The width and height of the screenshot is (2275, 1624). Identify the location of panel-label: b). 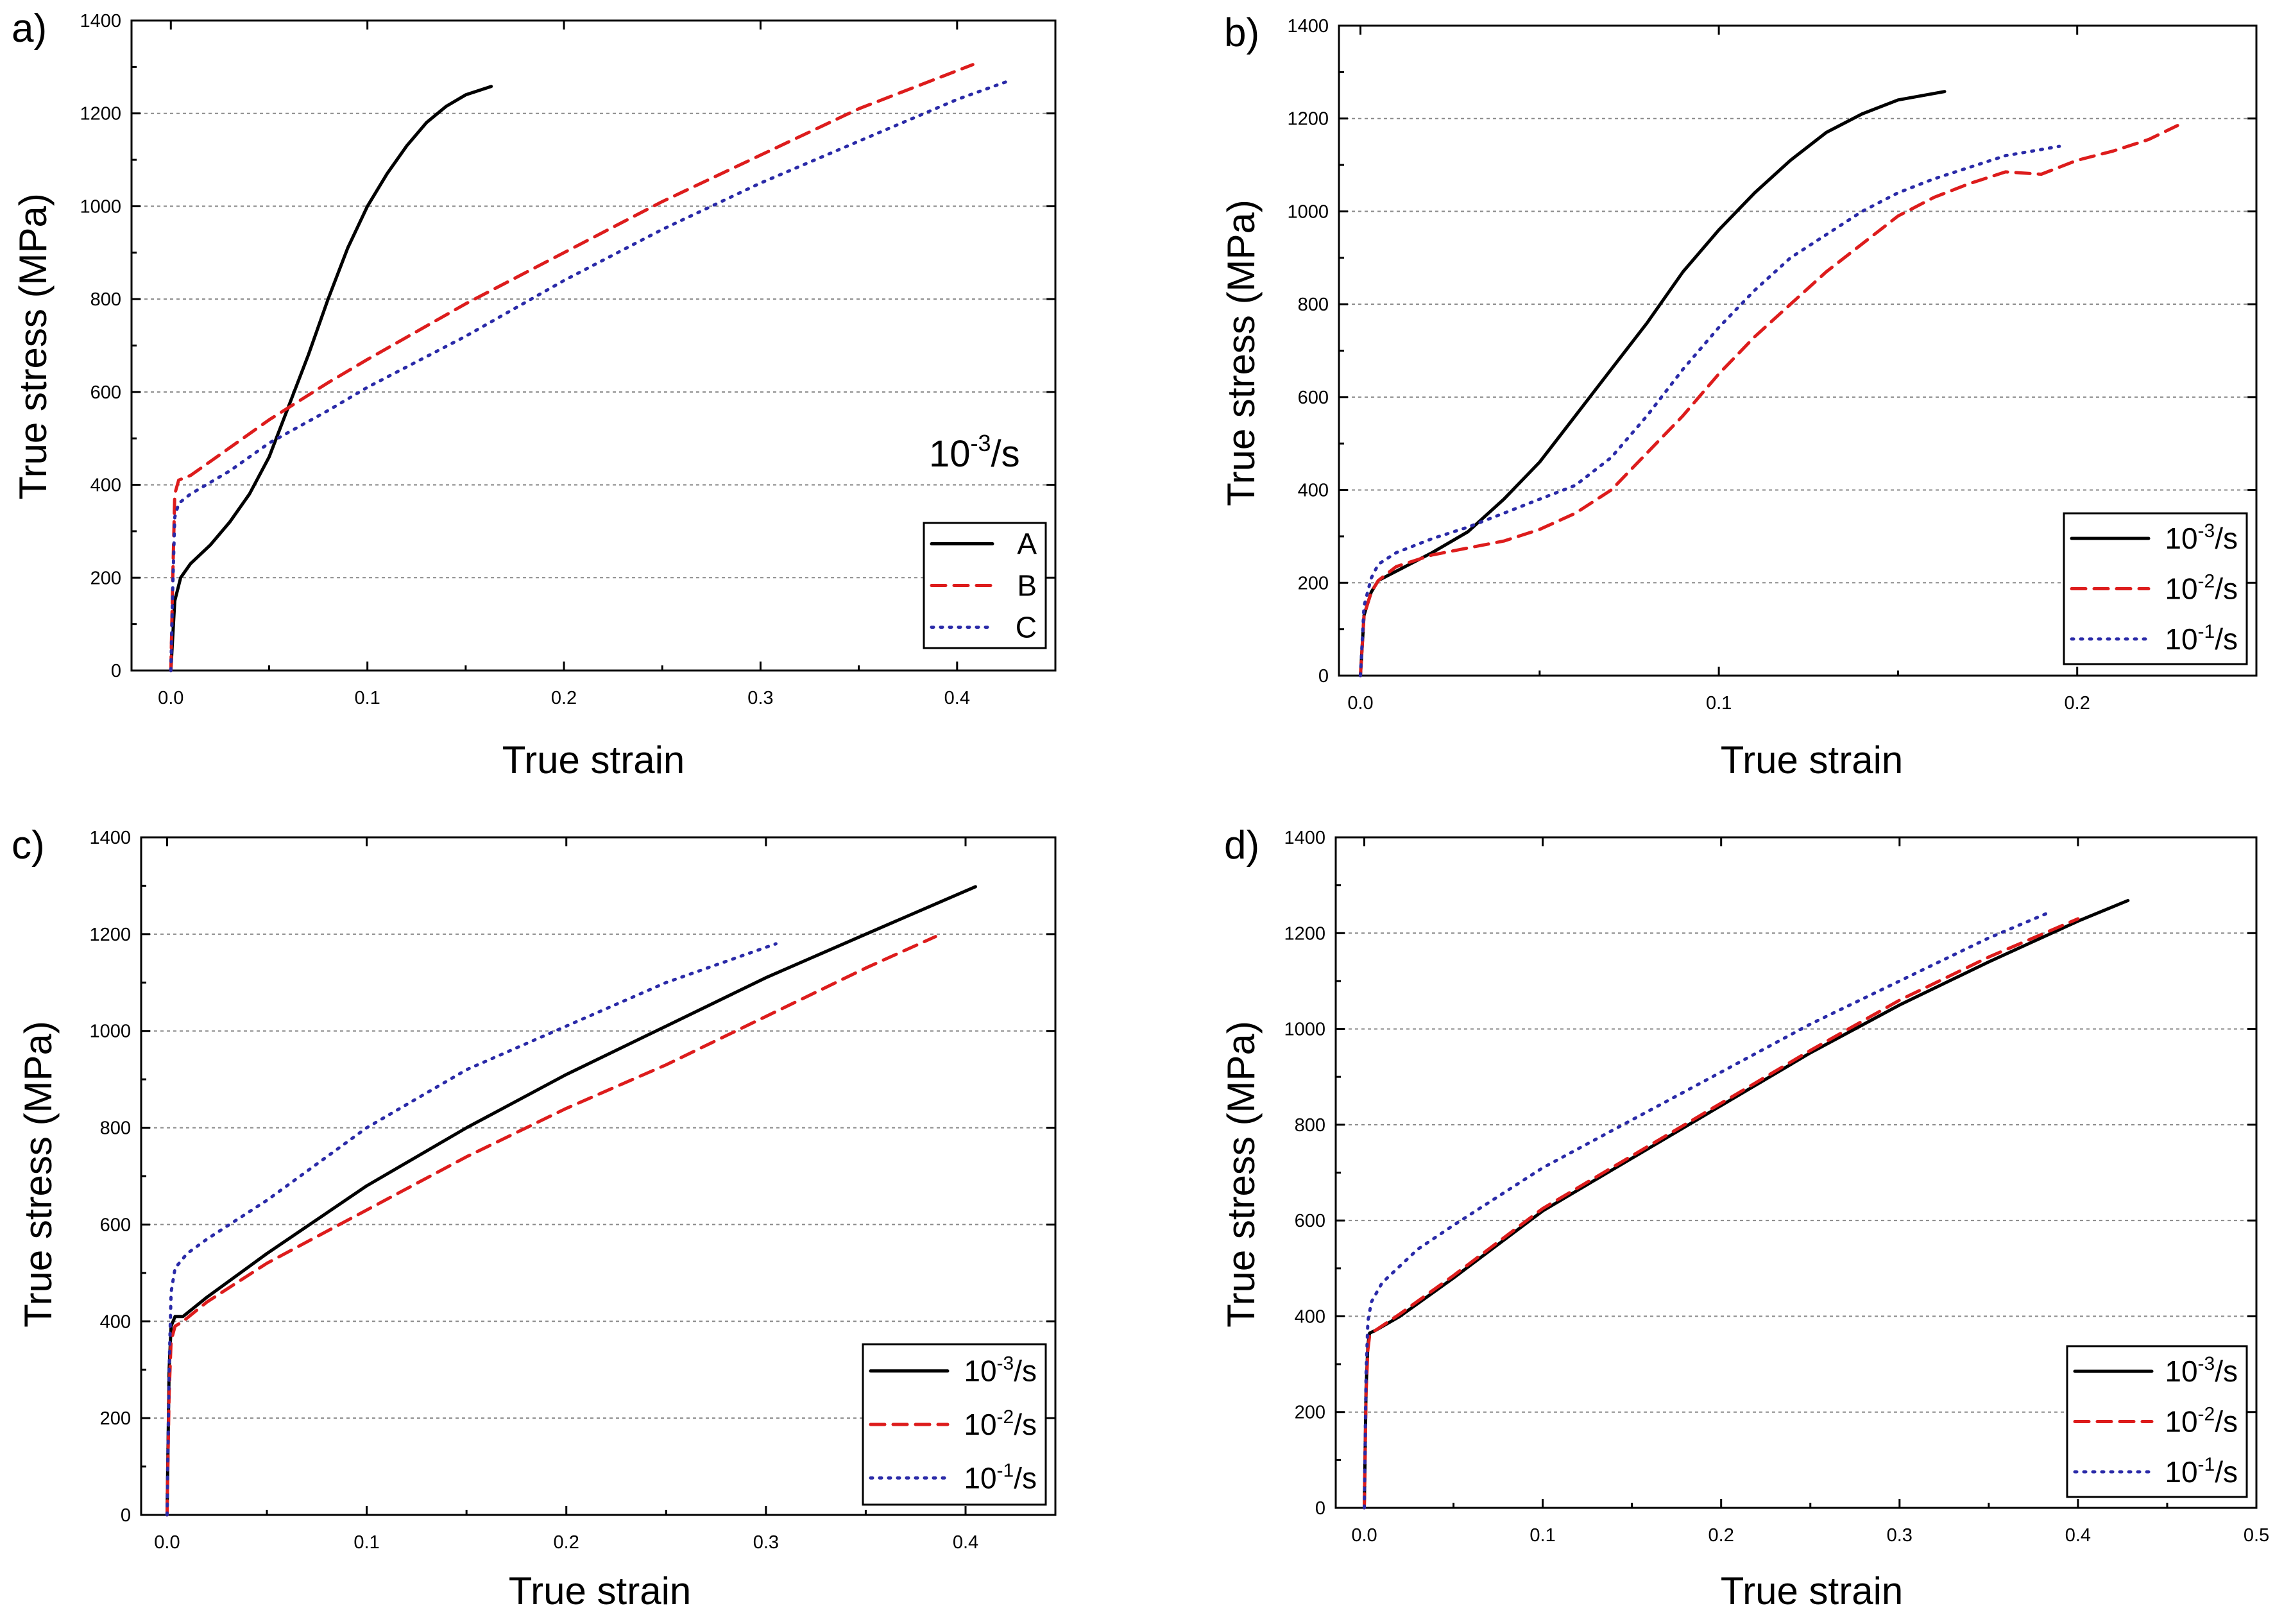
(1241, 33).